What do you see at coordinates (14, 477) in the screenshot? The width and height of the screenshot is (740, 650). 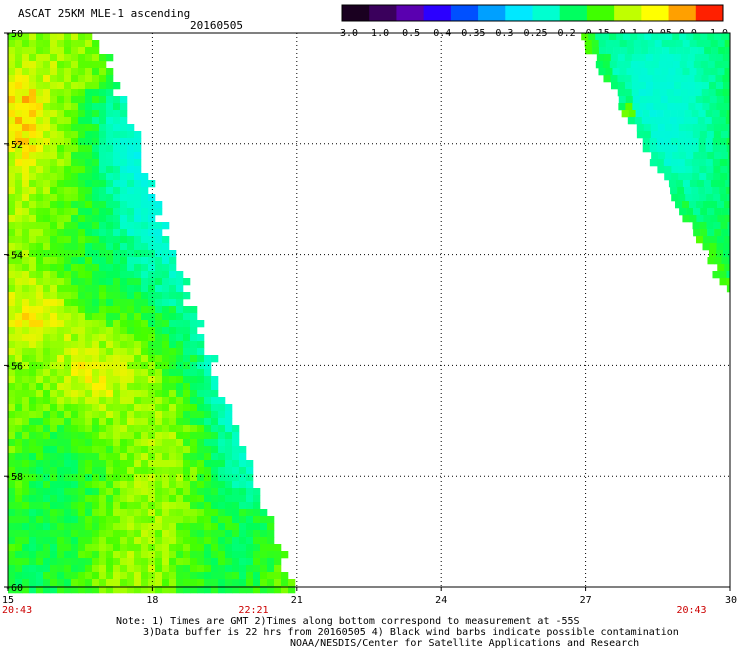 I see `lat-label: -58` at bounding box center [14, 477].